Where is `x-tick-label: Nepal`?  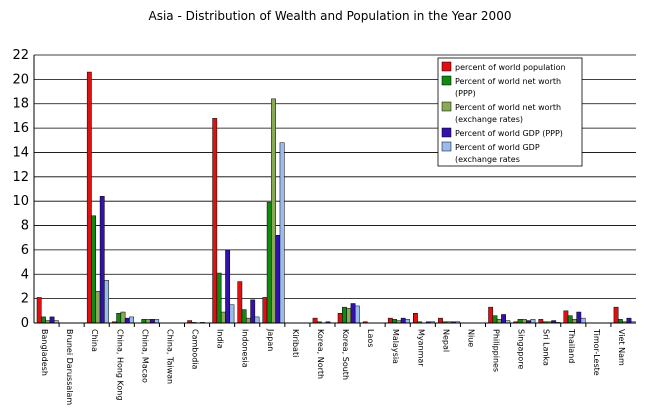
x-tick-label: Nepal is located at coordinates (445, 340).